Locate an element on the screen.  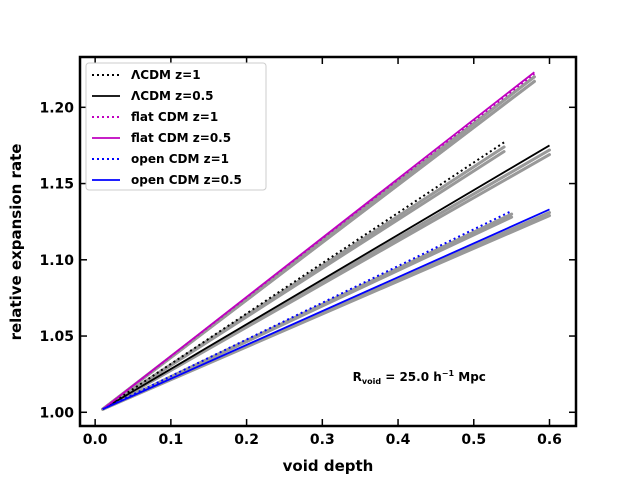
y-tick-label: 1.15 is located at coordinates (56, 185).